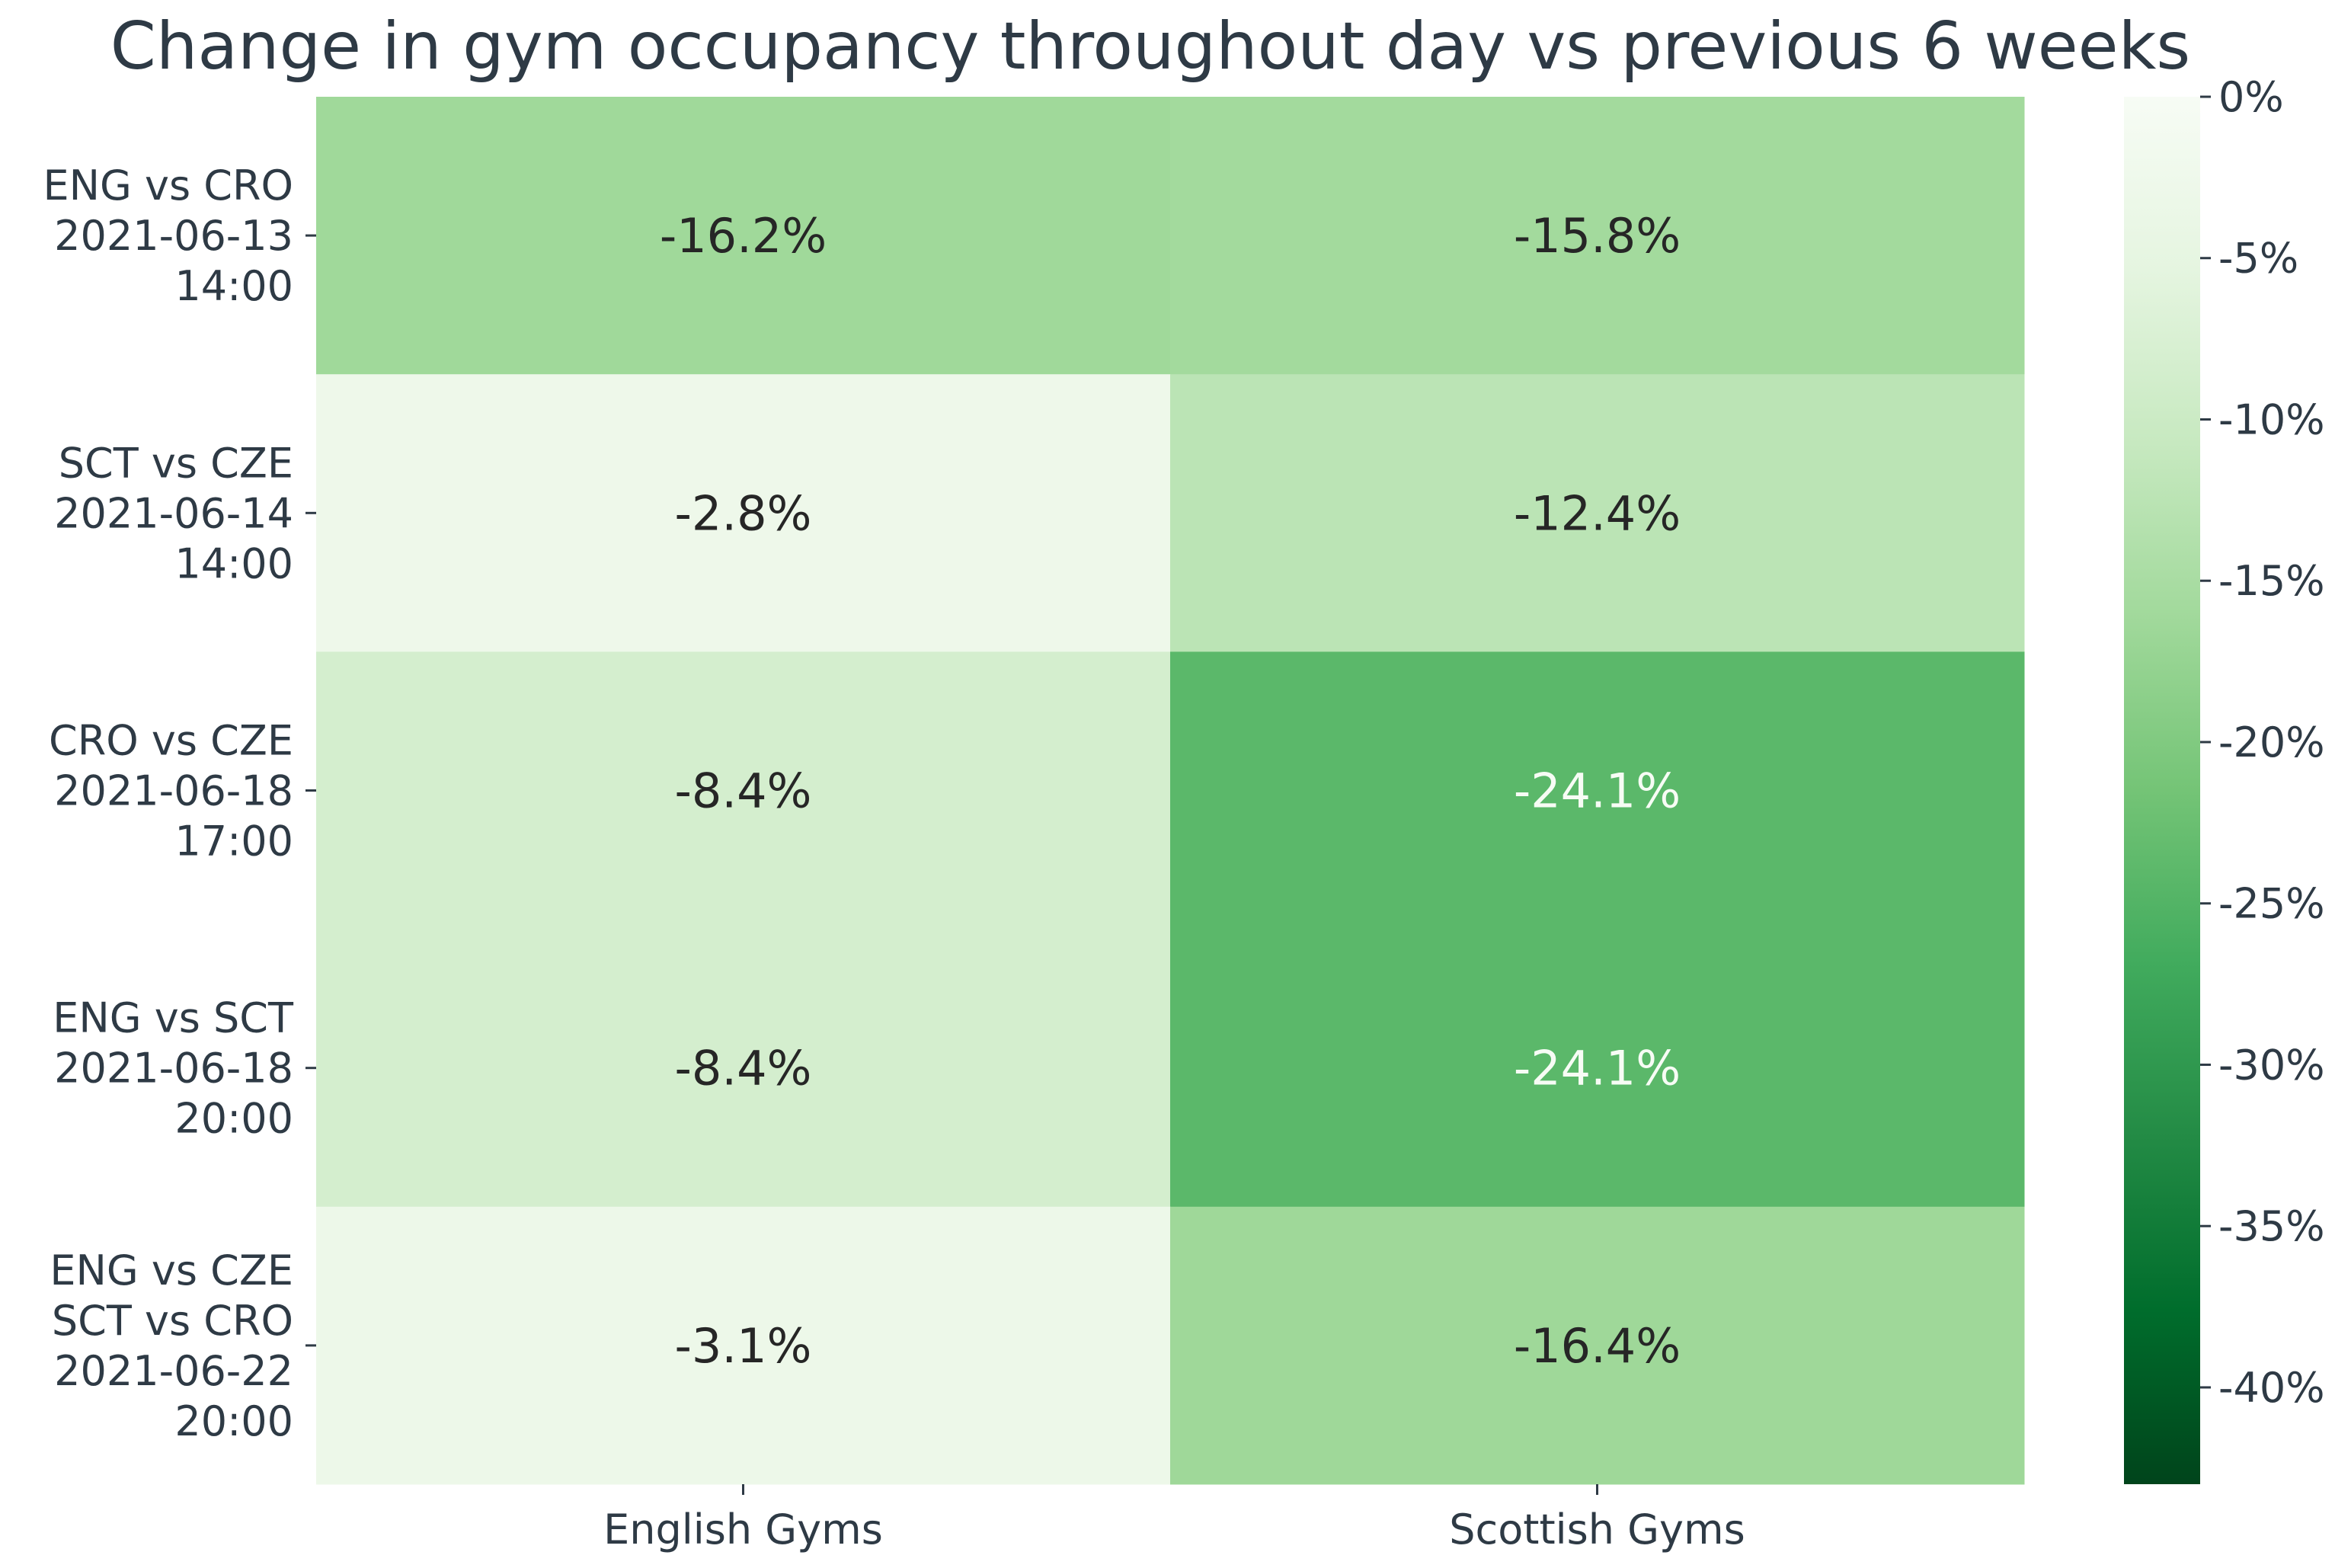 The width and height of the screenshot is (2351, 1568). What do you see at coordinates (2162, 790) in the screenshot?
I see `colorbar-scale` at bounding box center [2162, 790].